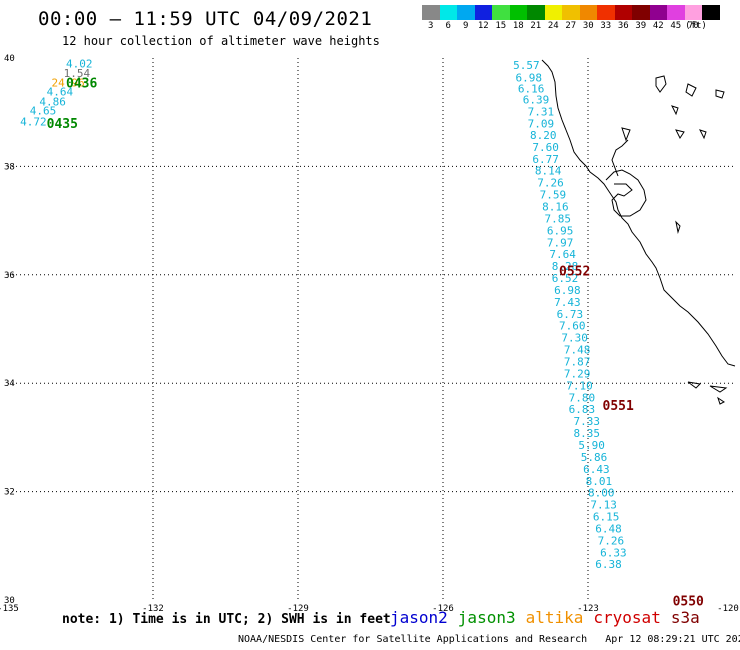 This screenshot has height=650, width=740. What do you see at coordinates (572, 326) in the screenshot?
I see `wave-height-value: 7.60` at bounding box center [572, 326].